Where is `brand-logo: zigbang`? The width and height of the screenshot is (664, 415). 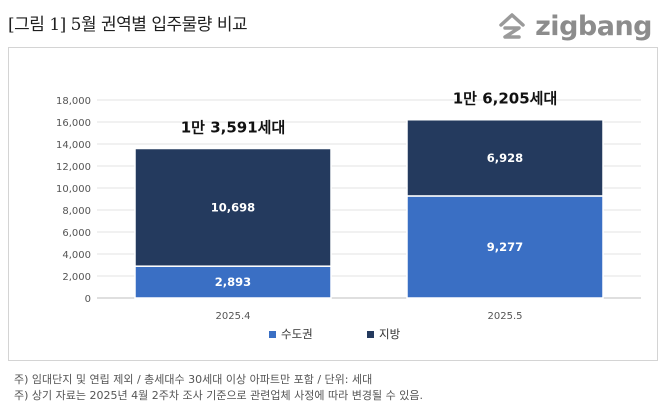 brand-logo: zigbang is located at coordinates (574, 26).